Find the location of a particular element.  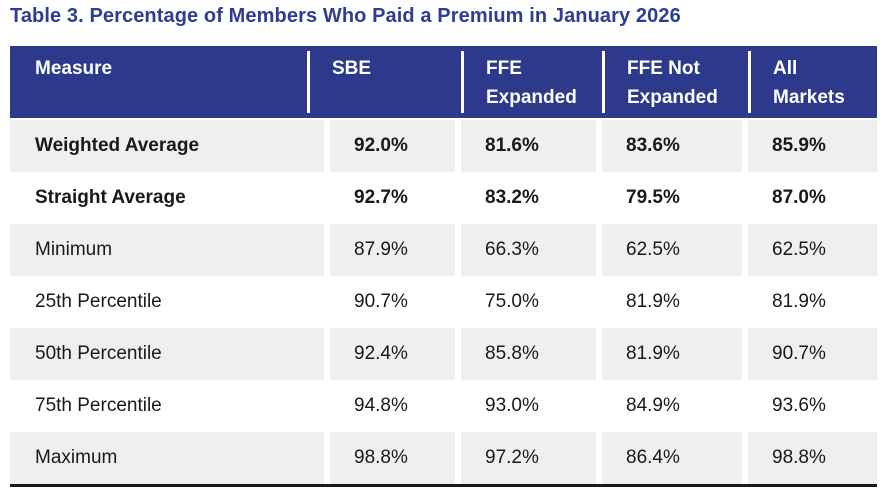

table-row: 75th Percentile 94.8% 93.0% 84.9% 93.6% is located at coordinates (443, 406).